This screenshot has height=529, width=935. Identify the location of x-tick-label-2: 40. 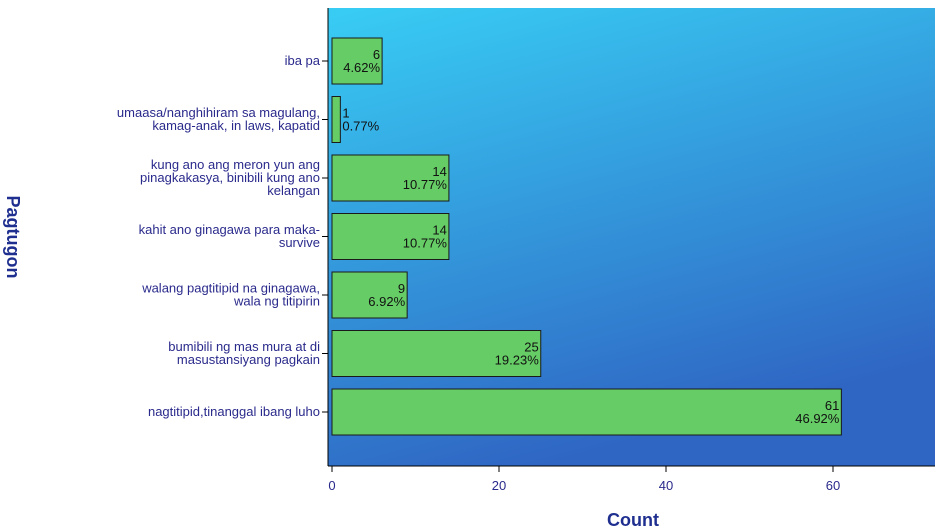
(666, 485).